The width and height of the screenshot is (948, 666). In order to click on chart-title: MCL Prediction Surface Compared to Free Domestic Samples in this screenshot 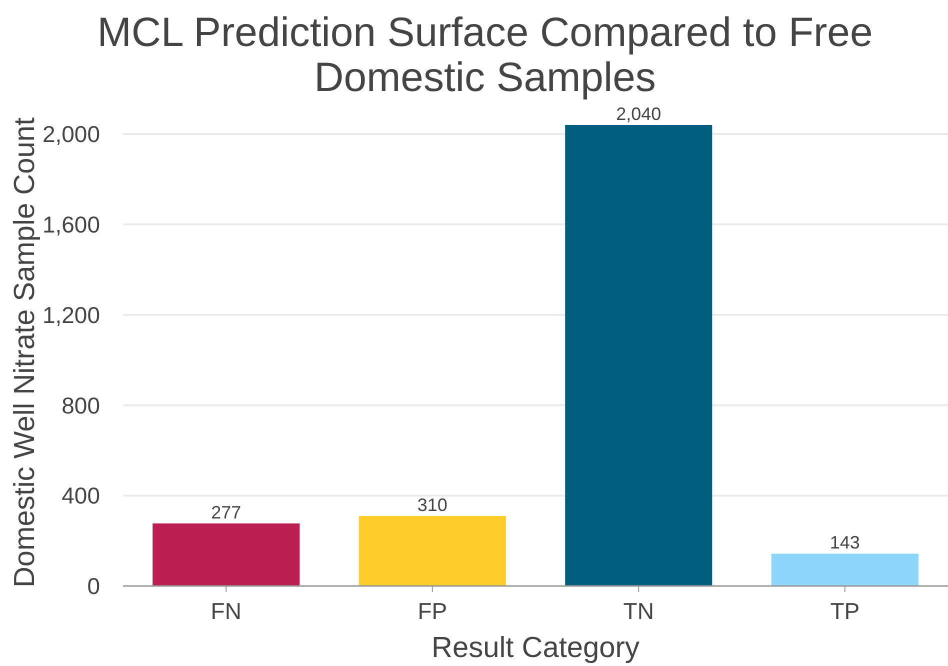, I will do `click(485, 54)`.